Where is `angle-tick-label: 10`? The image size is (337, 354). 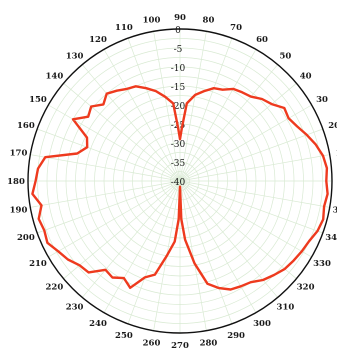 angle-tick-label: 10 is located at coordinates (336, 154).